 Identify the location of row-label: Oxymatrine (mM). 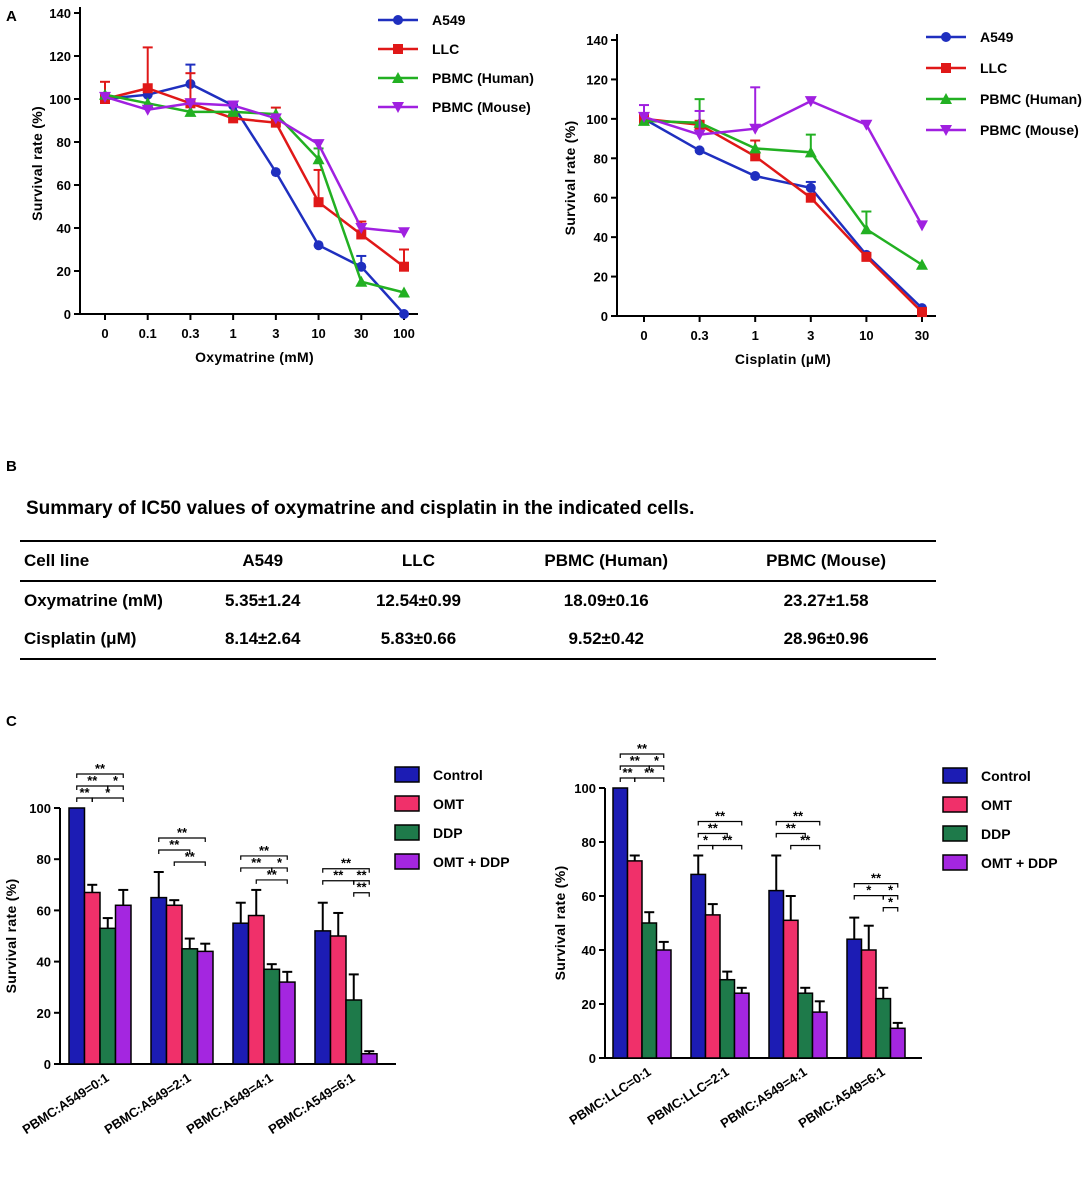
(93, 600).